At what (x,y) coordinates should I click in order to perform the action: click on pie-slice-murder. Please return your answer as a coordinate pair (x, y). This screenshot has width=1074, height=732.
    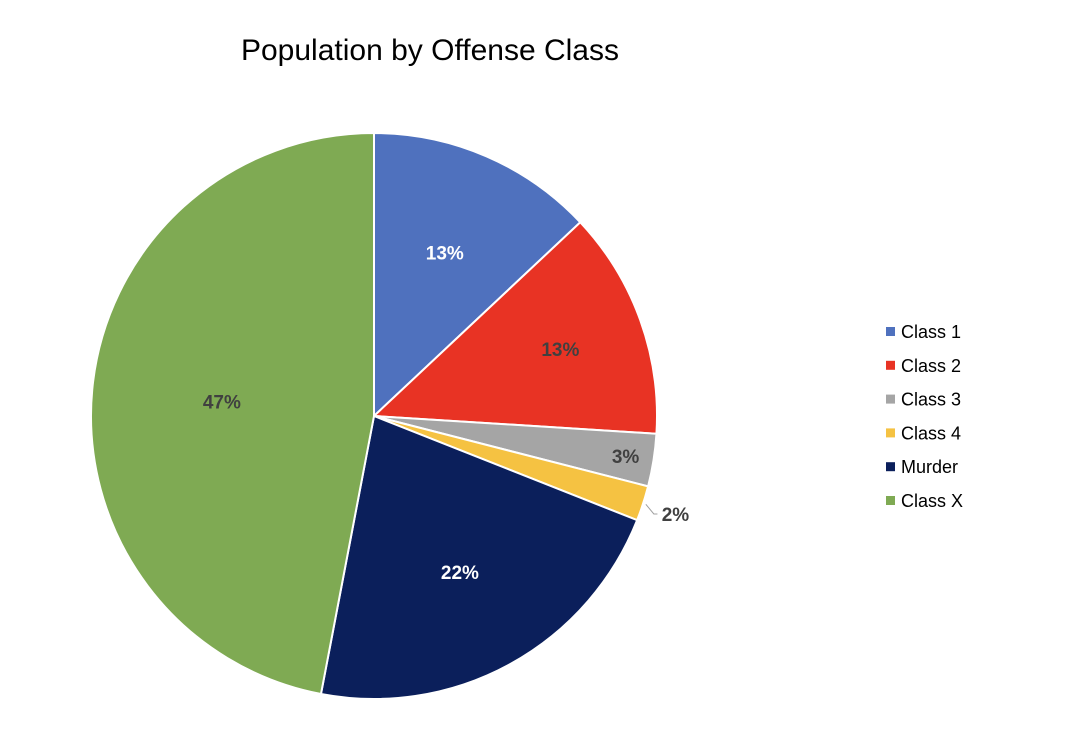
    Looking at the image, I should click on (479, 557).